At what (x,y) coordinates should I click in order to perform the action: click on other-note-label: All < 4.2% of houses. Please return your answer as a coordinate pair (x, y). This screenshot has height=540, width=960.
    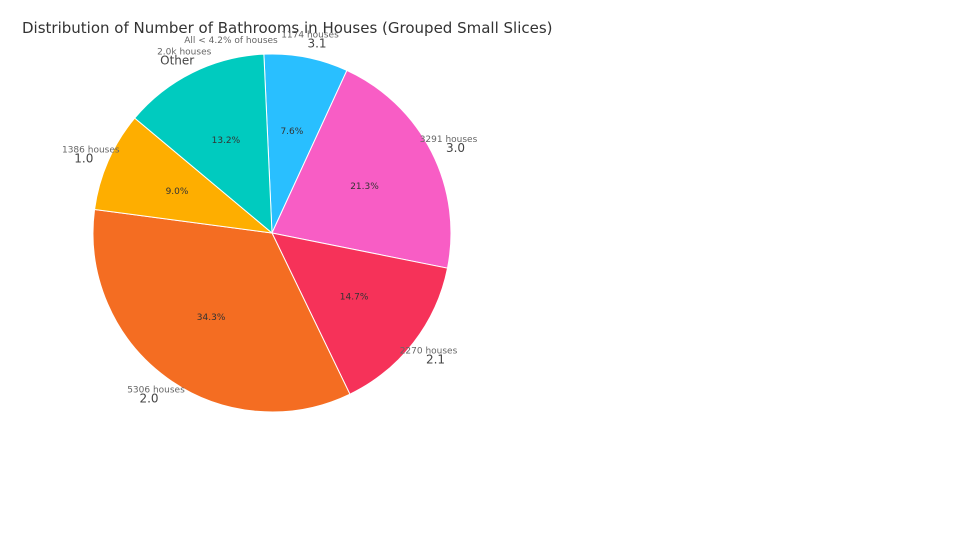
    Looking at the image, I should click on (231, 41).